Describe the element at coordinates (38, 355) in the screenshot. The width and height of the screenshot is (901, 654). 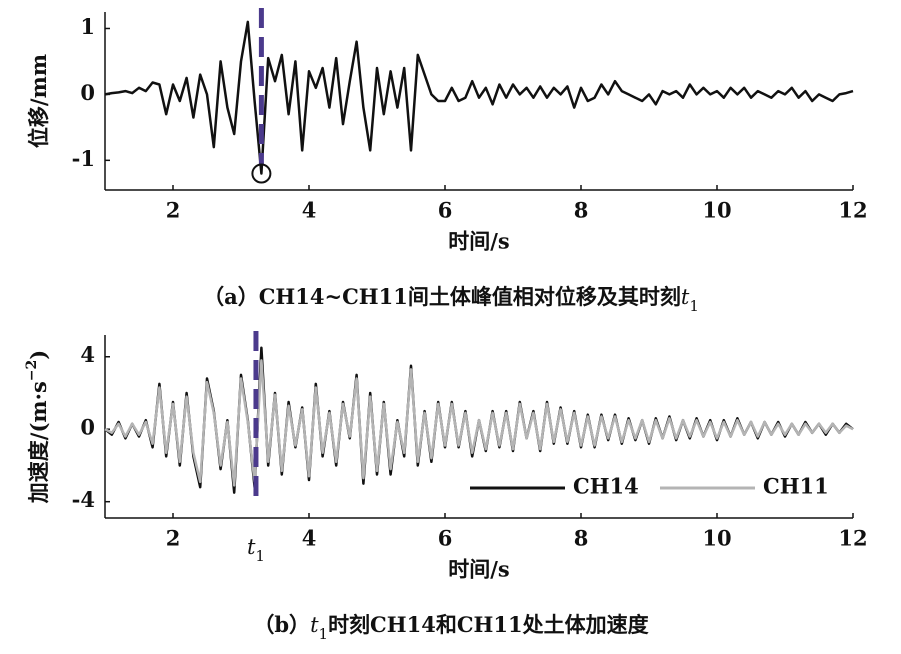
I see `text-part: )` at that location.